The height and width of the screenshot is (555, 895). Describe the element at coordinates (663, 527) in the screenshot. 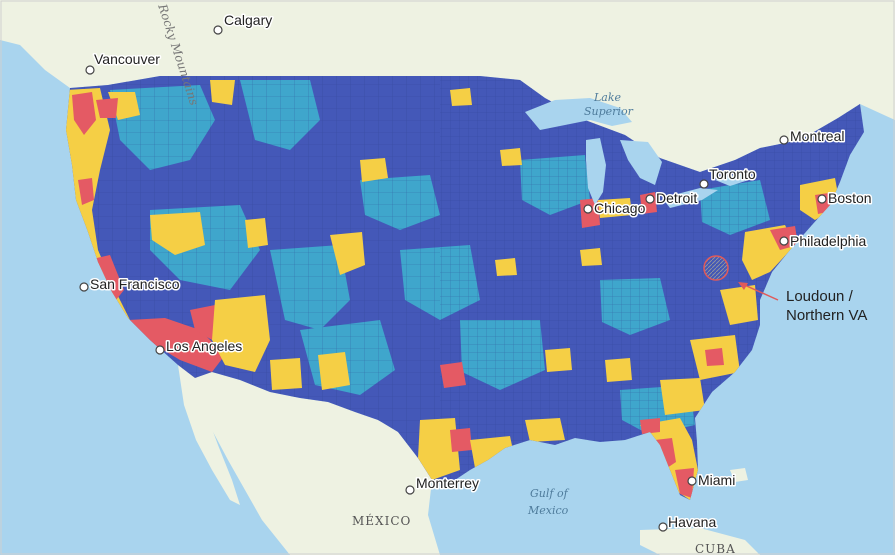

I see `city-marker-havana` at that location.